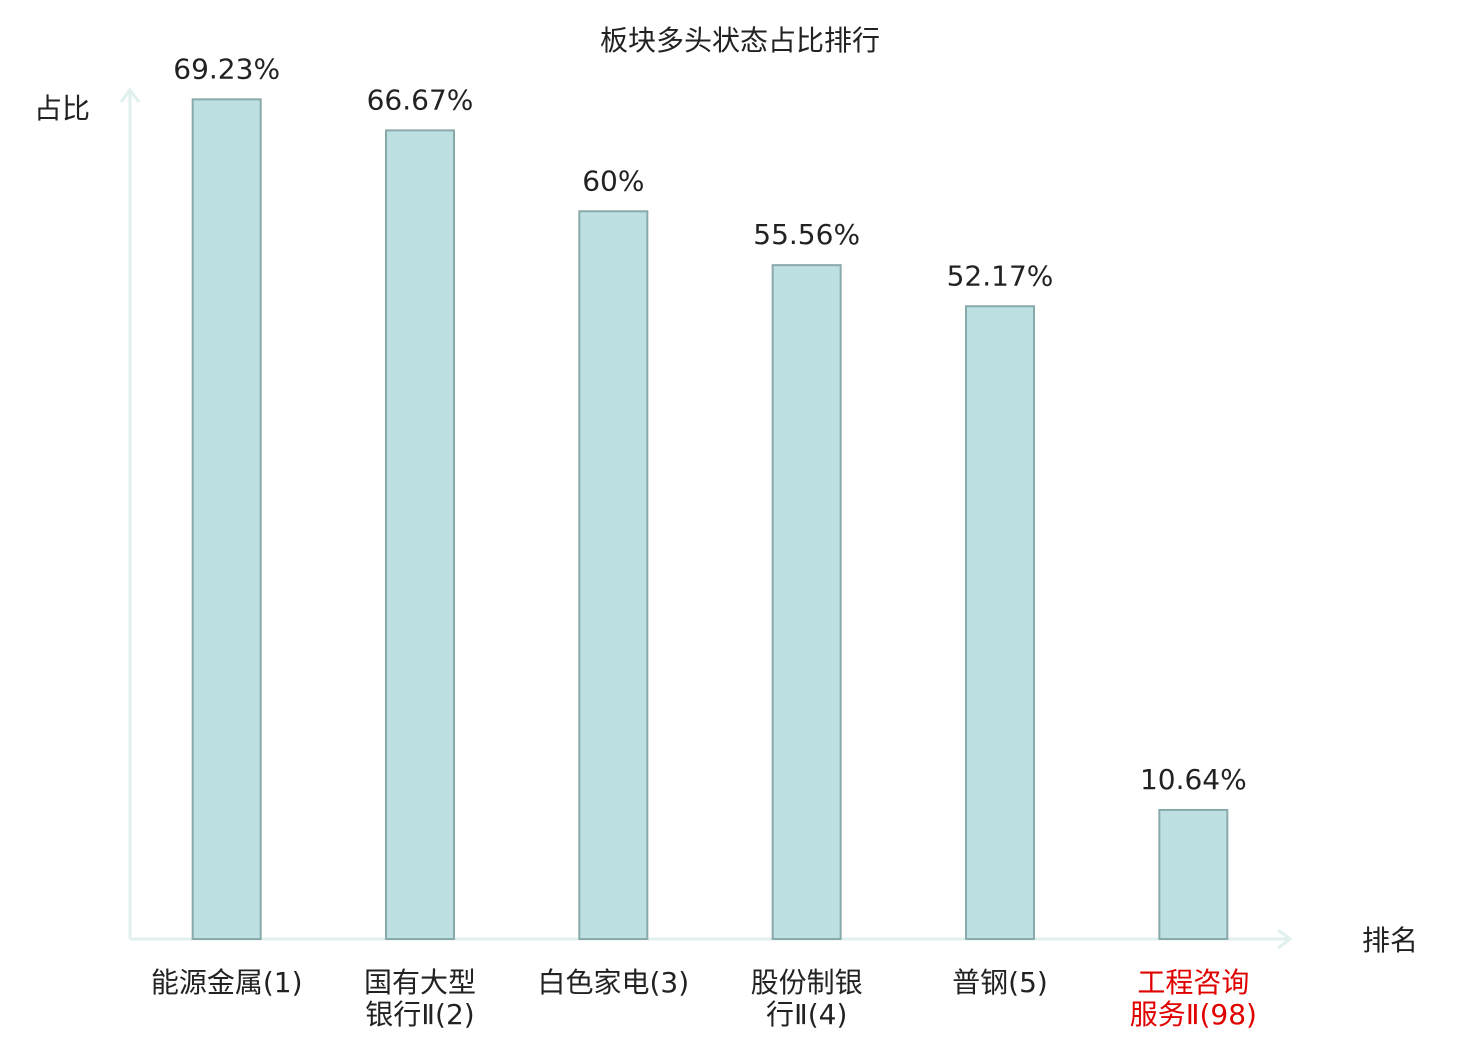 The height and width of the screenshot is (1040, 1480). Describe the element at coordinates (740, 40) in the screenshot. I see `chart-title: 板块多头状态占比排行` at that location.